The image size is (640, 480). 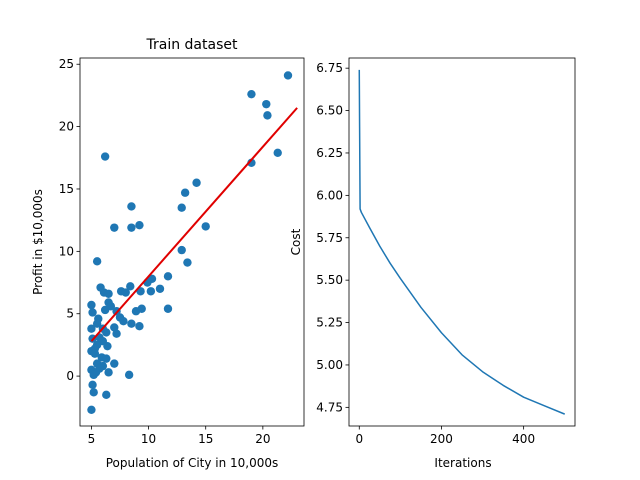 What do you see at coordinates (523, 439) in the screenshot?
I see `right-x-tick-label: 400` at bounding box center [523, 439].